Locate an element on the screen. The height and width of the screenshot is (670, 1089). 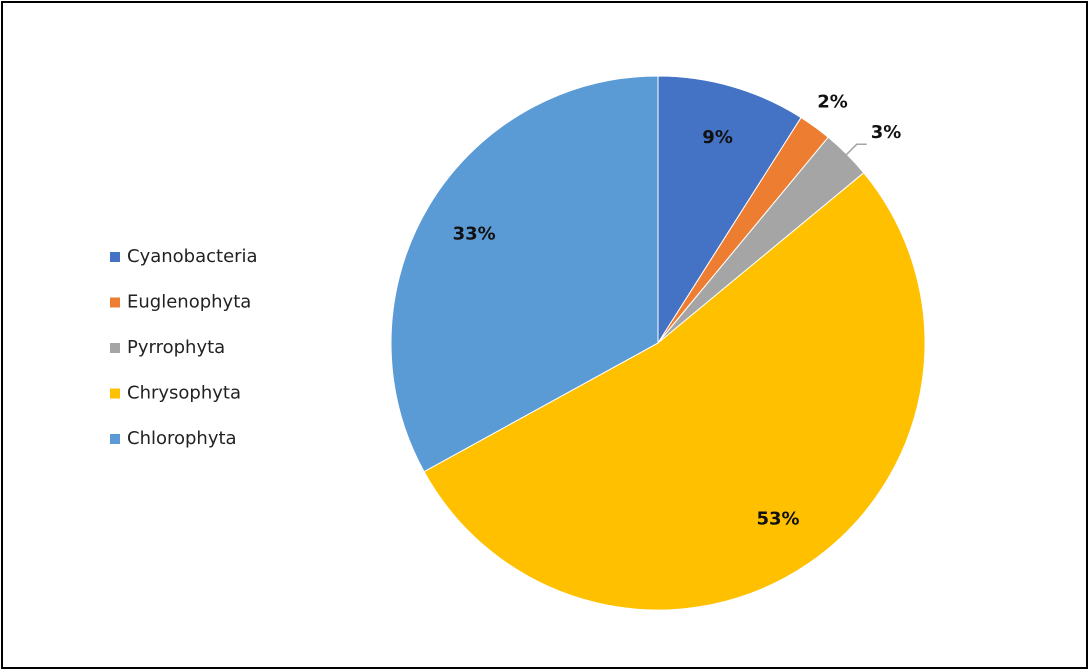
legend-label: Chlorophyta is located at coordinates (182, 438).